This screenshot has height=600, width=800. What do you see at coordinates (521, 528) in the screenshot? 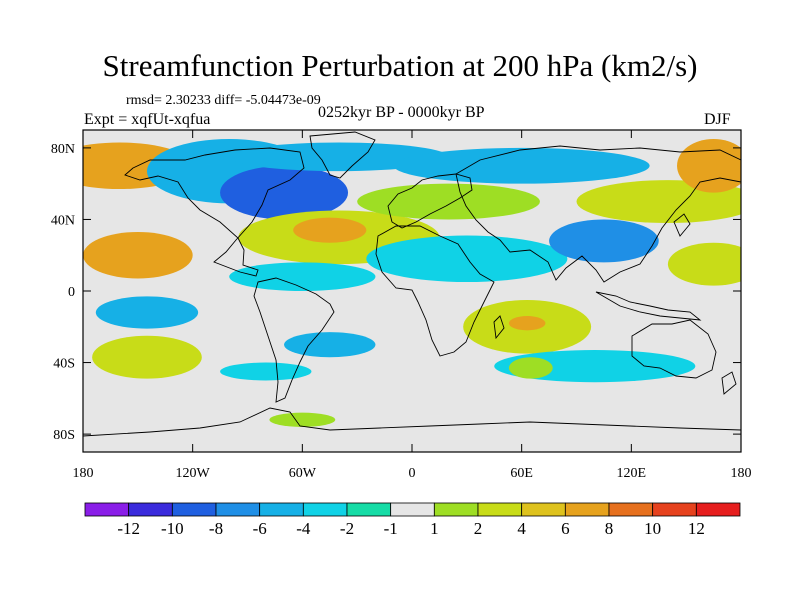
I see `colorbar-label-9: 4` at bounding box center [521, 528].